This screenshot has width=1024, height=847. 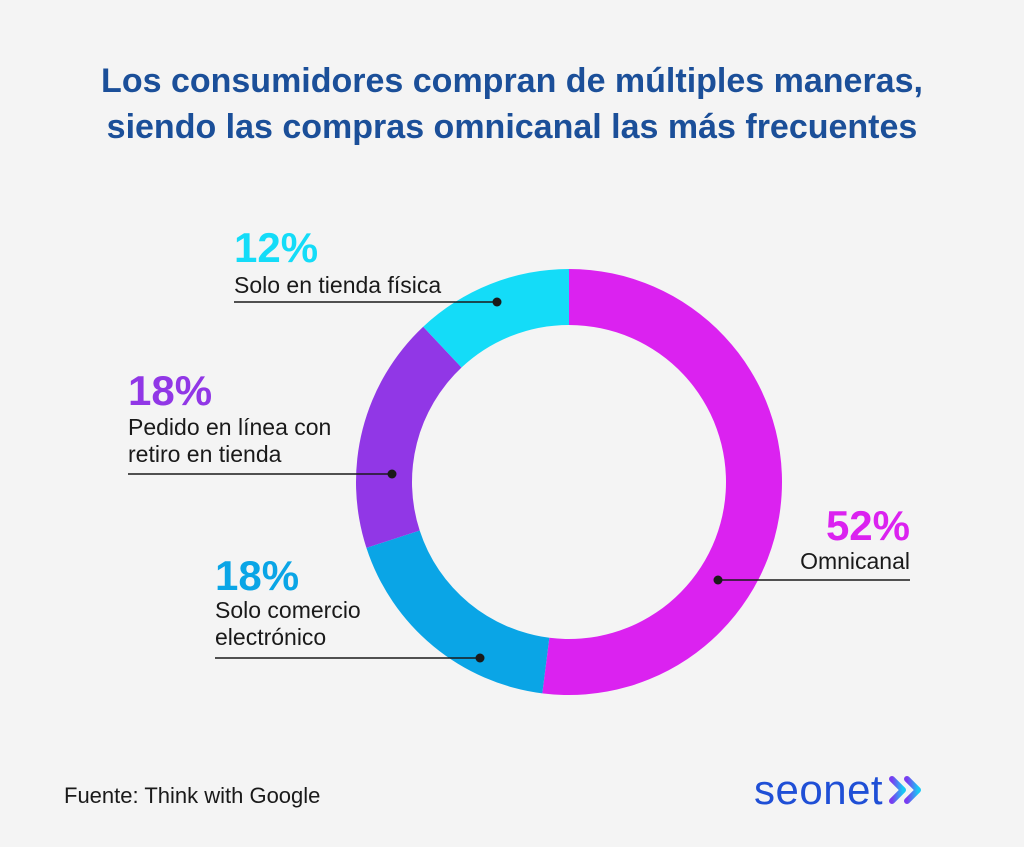 I want to click on slice-label-omnicanal: Omnicanal, so click(x=855, y=561).